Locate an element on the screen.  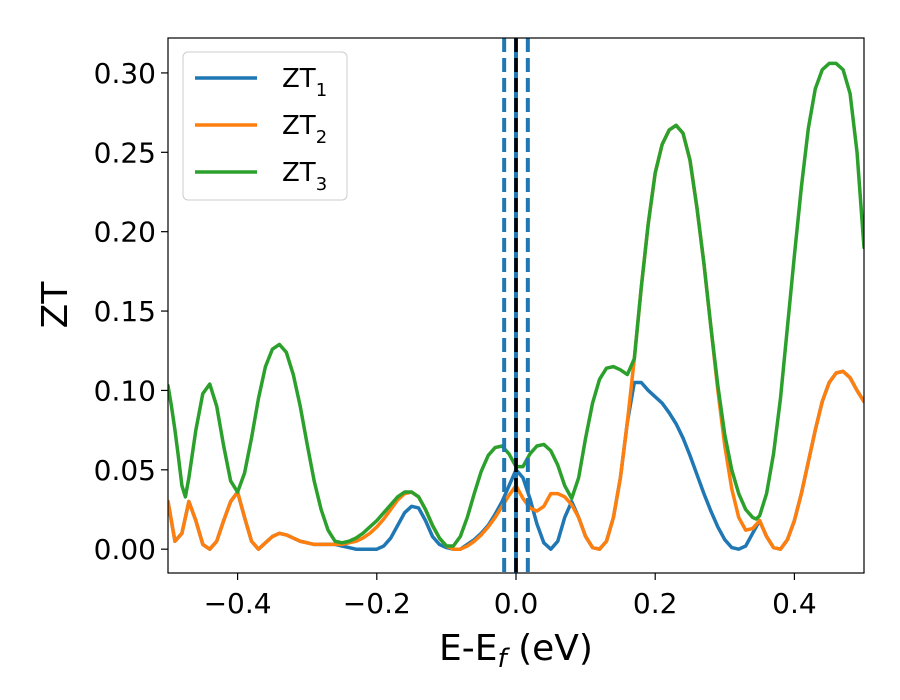
x-tick-label: 0.4 is located at coordinates (794, 603).